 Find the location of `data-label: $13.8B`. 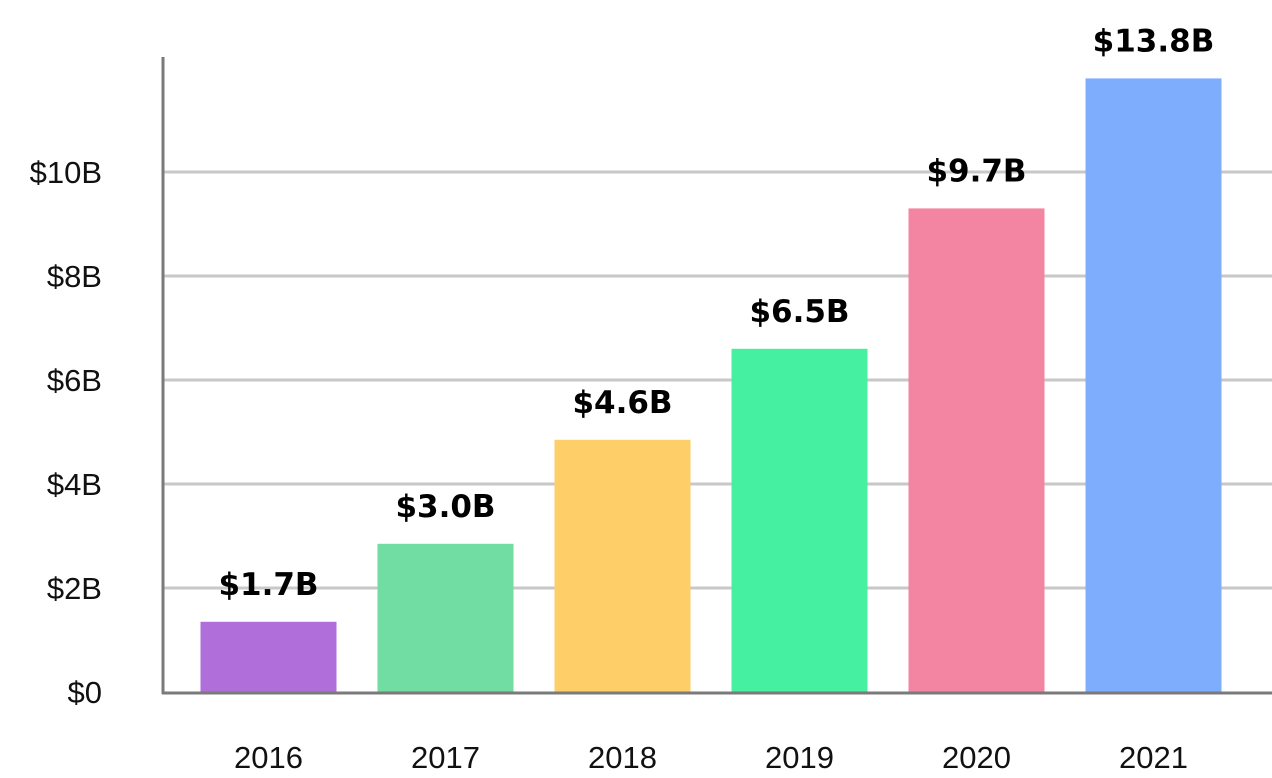

data-label: $13.8B is located at coordinates (1154, 41).